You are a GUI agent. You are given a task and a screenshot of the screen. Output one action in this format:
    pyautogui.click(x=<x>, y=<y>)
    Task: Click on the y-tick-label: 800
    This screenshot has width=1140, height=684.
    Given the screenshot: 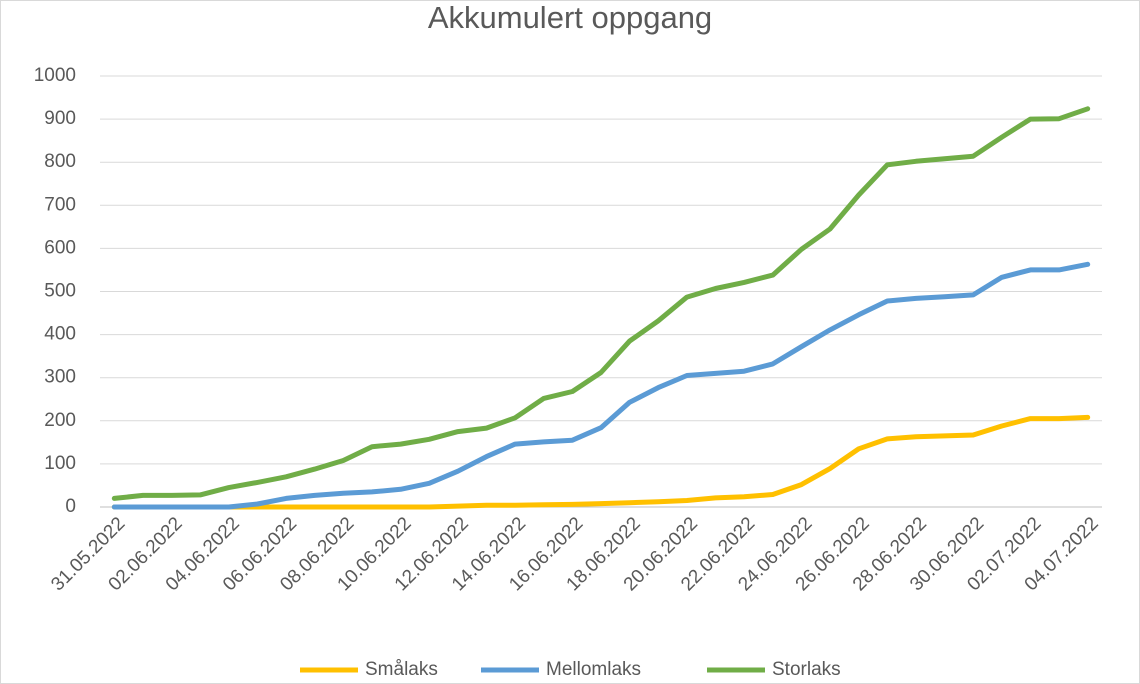 What is the action you would take?
    pyautogui.click(x=60, y=161)
    